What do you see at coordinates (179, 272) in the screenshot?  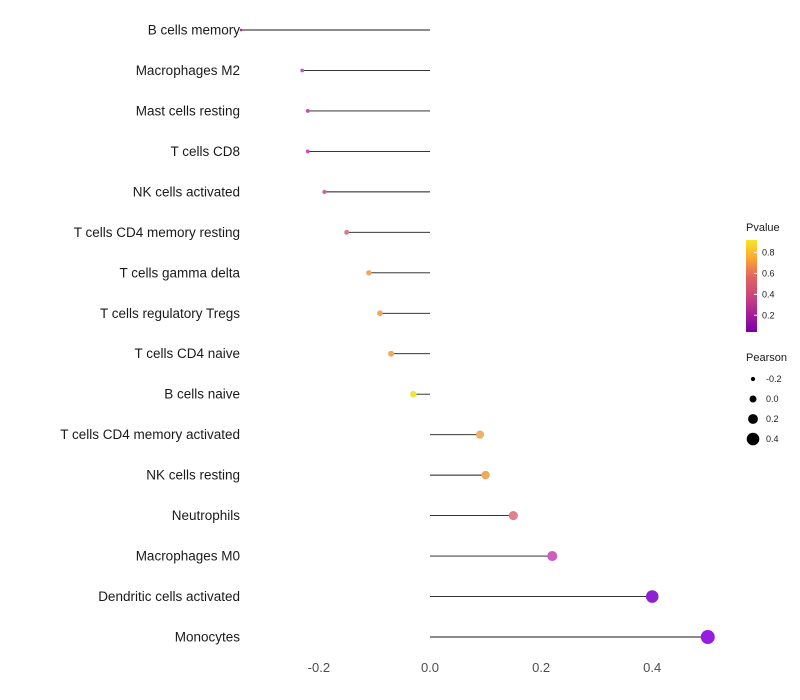 I see `row-label: T cells gamma delta` at bounding box center [179, 272].